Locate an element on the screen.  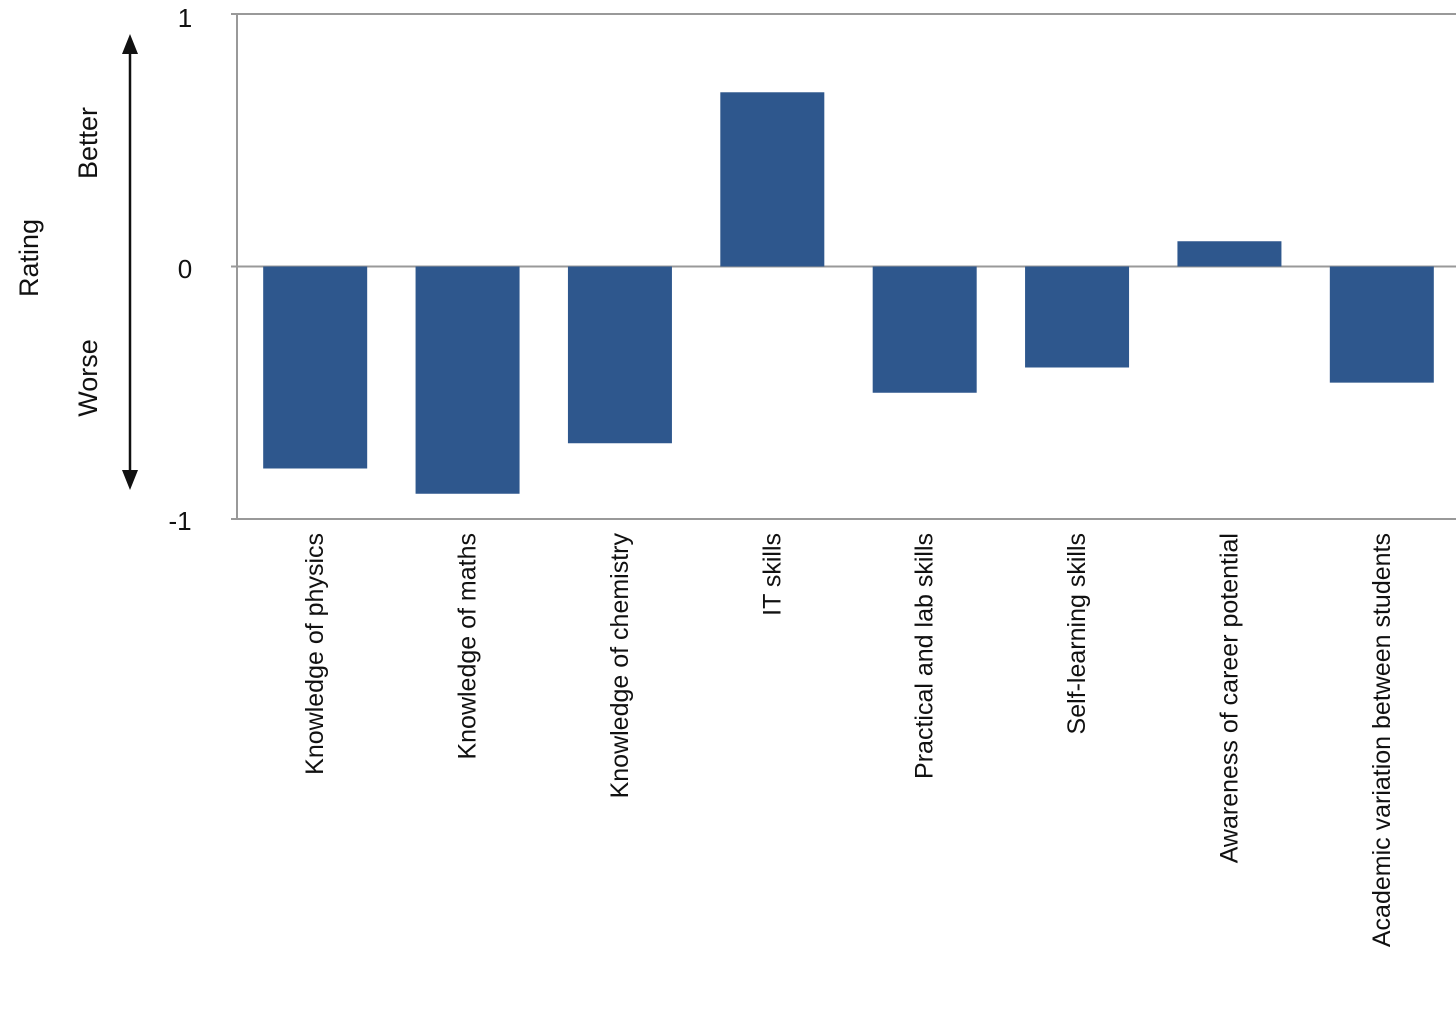
category-label-2: Knowledge of chemistry is located at coordinates (620, 666).